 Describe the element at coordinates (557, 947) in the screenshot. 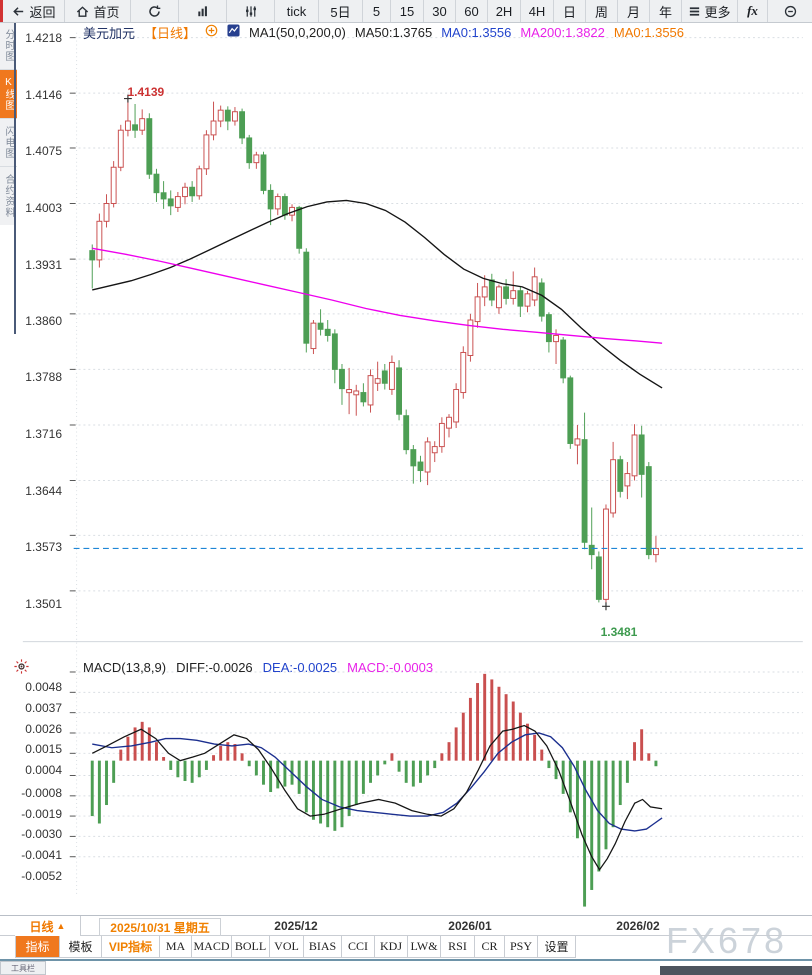

I see `settings-button: 设置` at that location.